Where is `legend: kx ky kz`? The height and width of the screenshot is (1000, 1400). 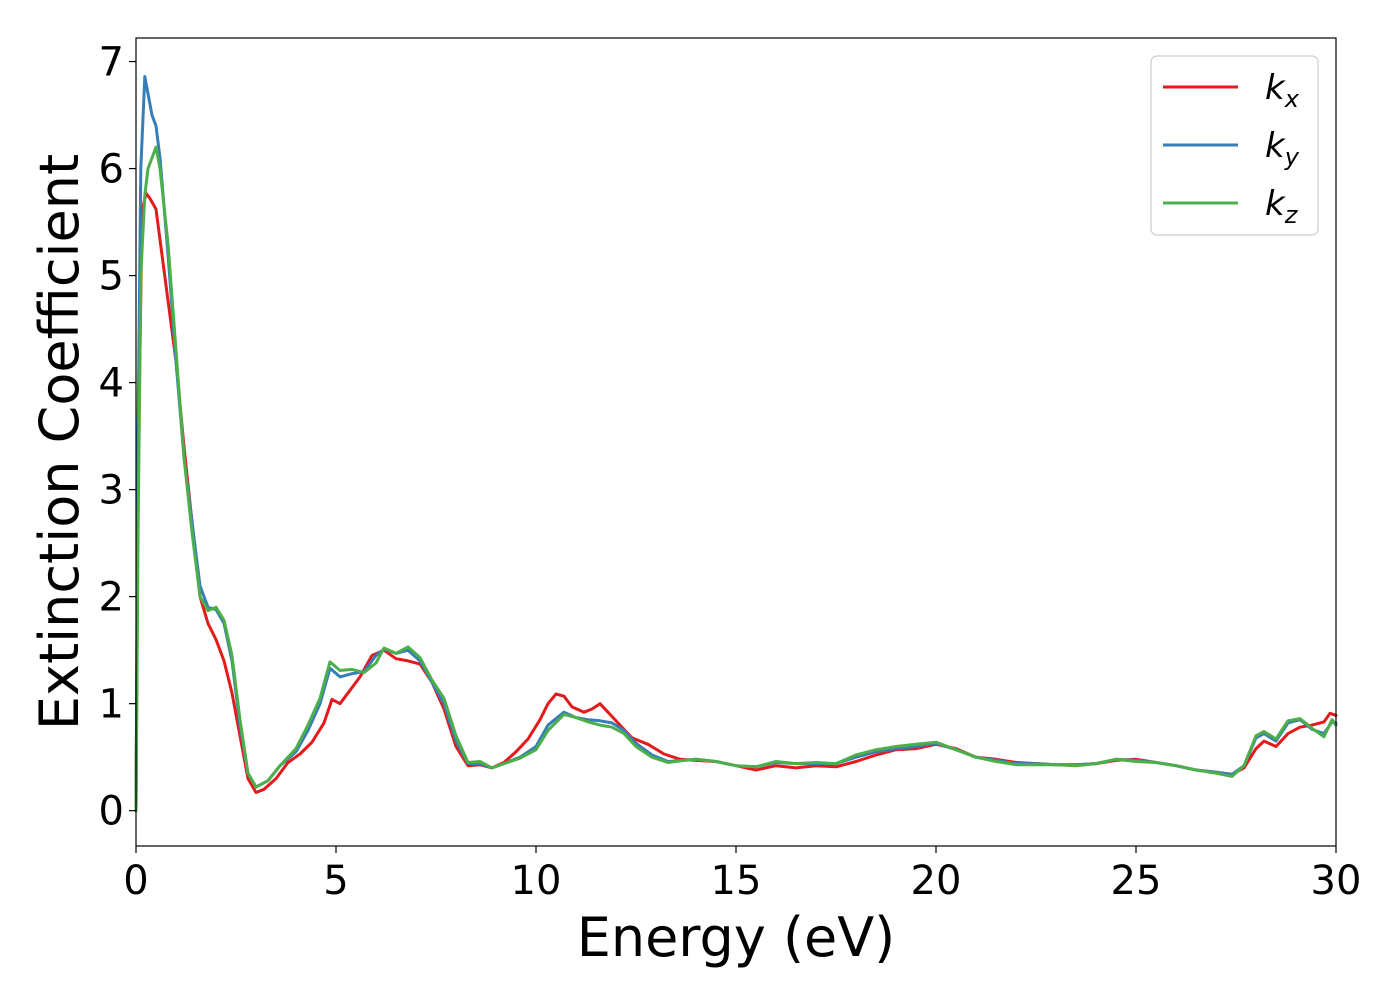 legend: kx ky kz is located at coordinates (1234, 145).